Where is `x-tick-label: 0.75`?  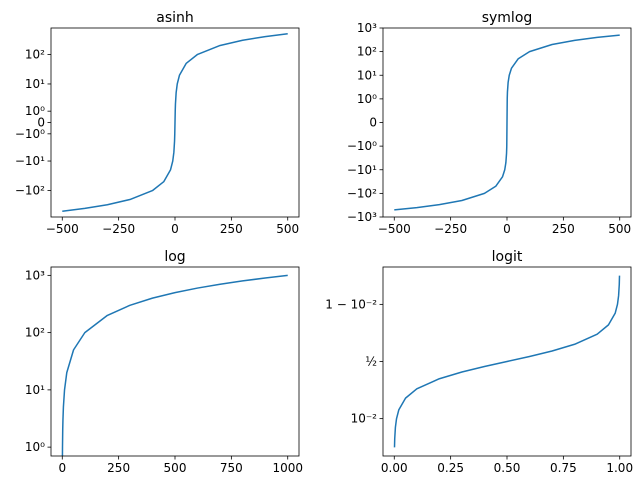 x-tick-label: 0.75 is located at coordinates (563, 468).